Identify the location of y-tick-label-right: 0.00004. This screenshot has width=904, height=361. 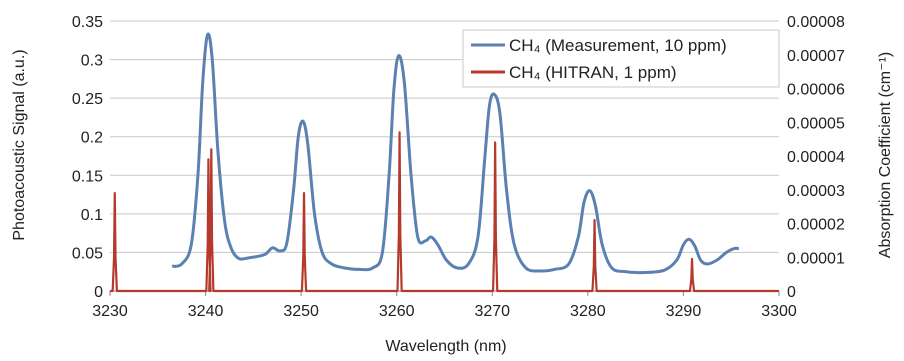
(816, 157).